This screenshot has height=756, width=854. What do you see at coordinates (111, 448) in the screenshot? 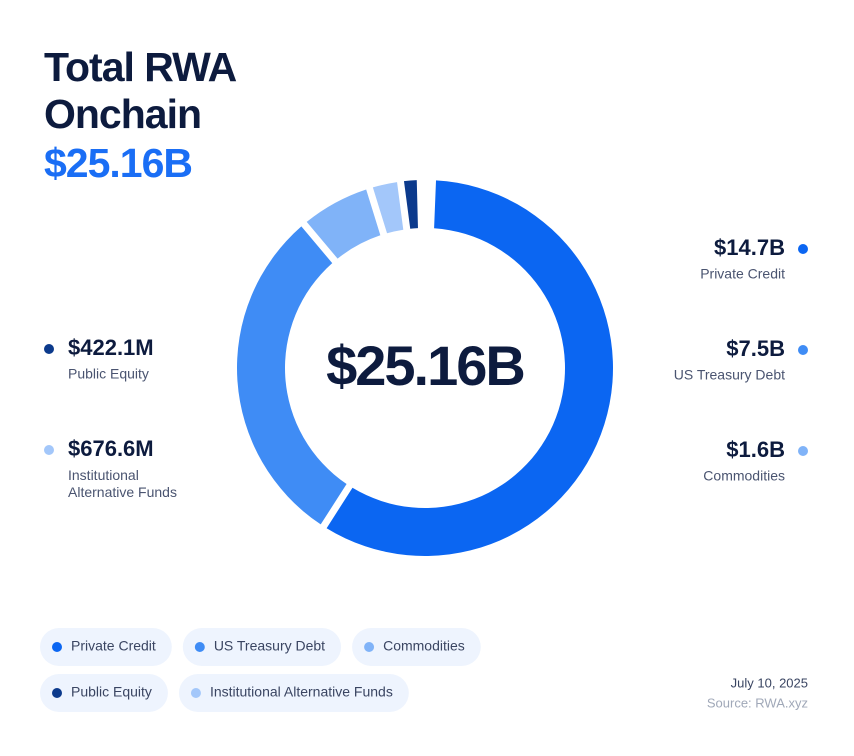
I see `value-label: $676.6M` at bounding box center [111, 448].